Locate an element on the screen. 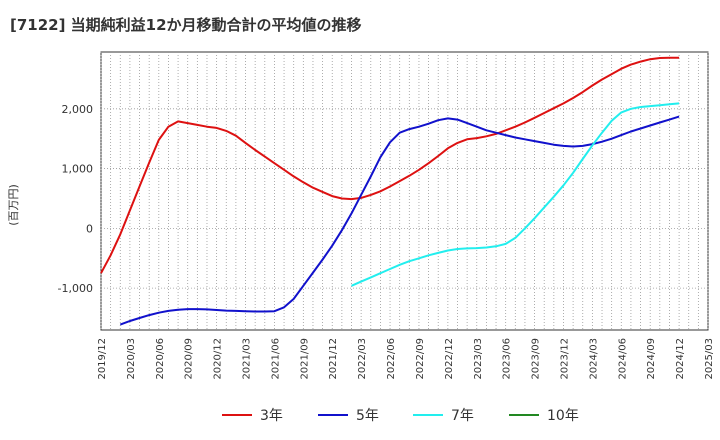  x-tick-label: 2023/03 is located at coordinates (478, 359).